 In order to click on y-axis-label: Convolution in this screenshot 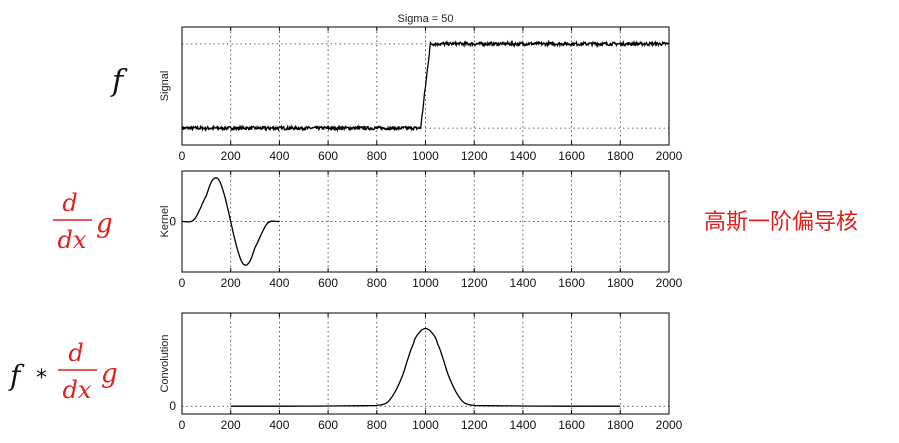, I will do `click(165, 363)`.